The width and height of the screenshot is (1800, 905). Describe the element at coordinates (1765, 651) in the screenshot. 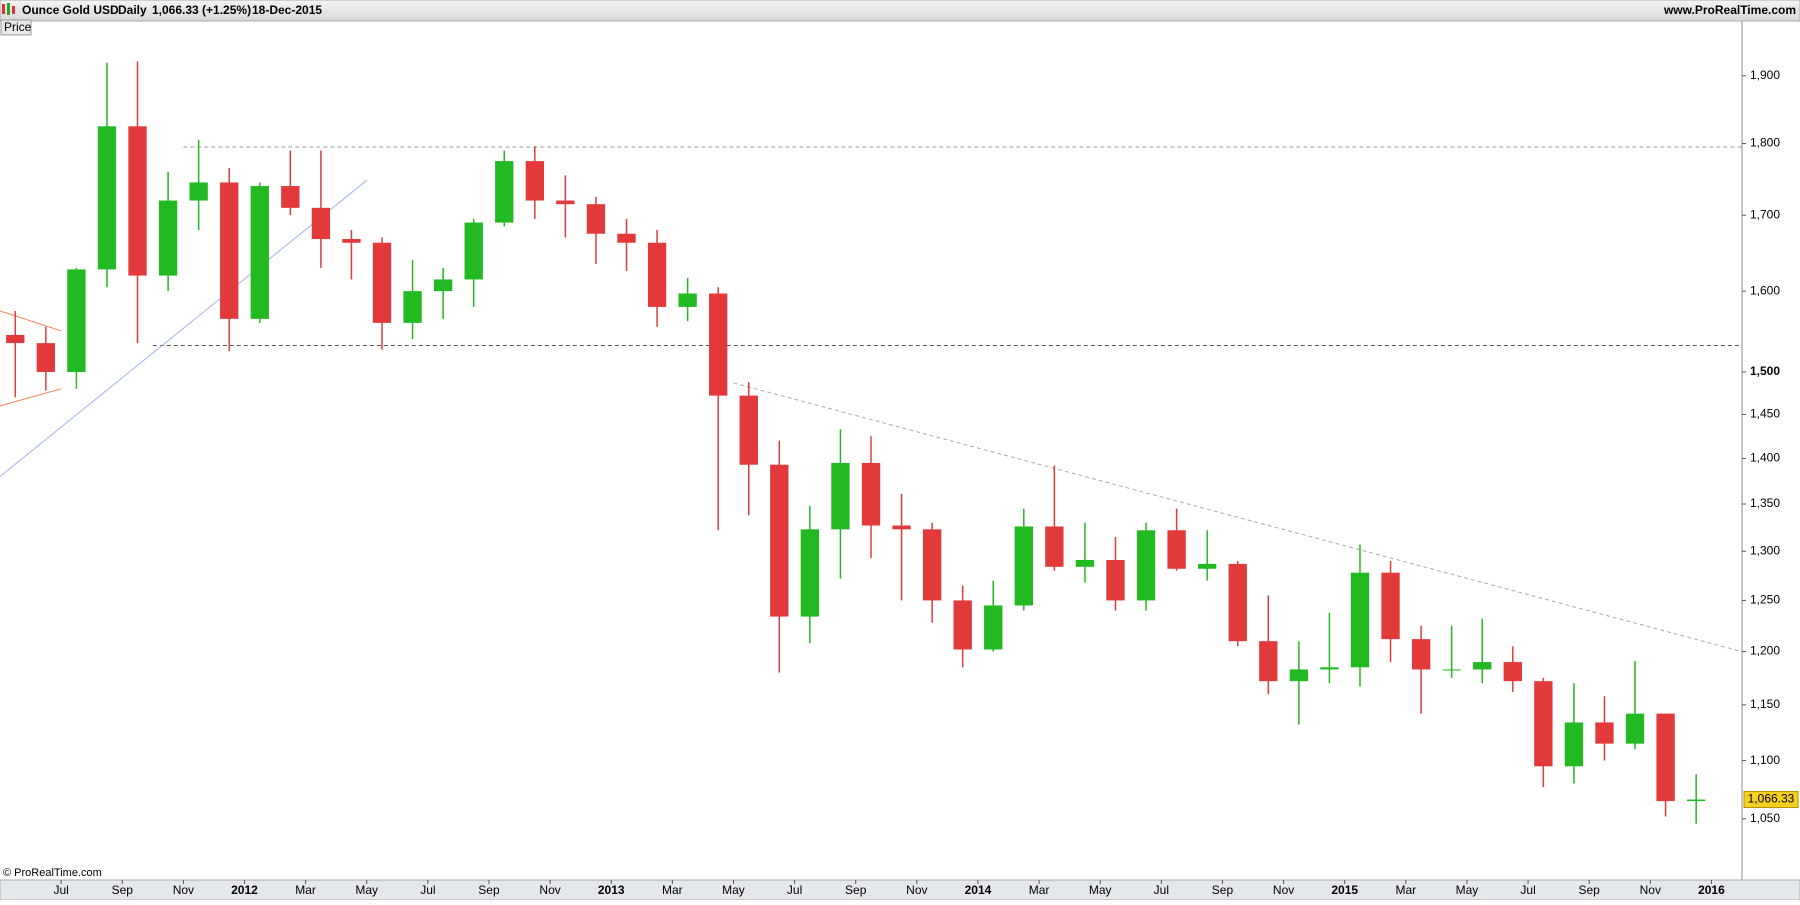

I see `y-tick-label: 1,200` at that location.